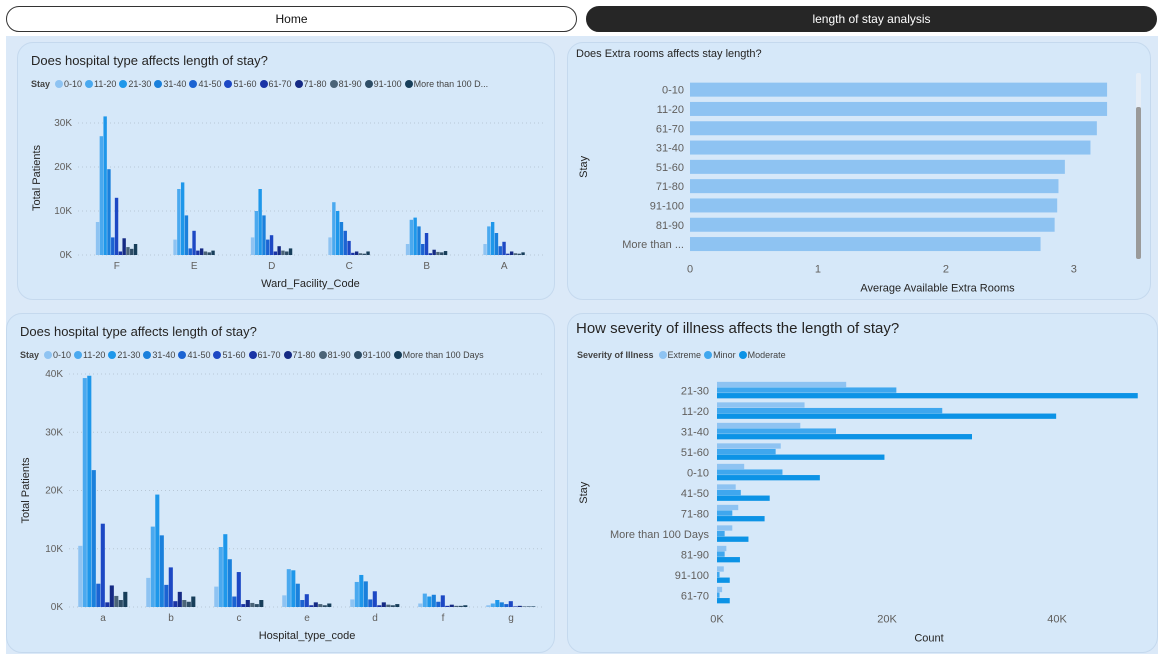 The width and height of the screenshot is (1165, 655). What do you see at coordinates (698, 473) in the screenshot?
I see `y-tick-label: 0-10` at bounding box center [698, 473].